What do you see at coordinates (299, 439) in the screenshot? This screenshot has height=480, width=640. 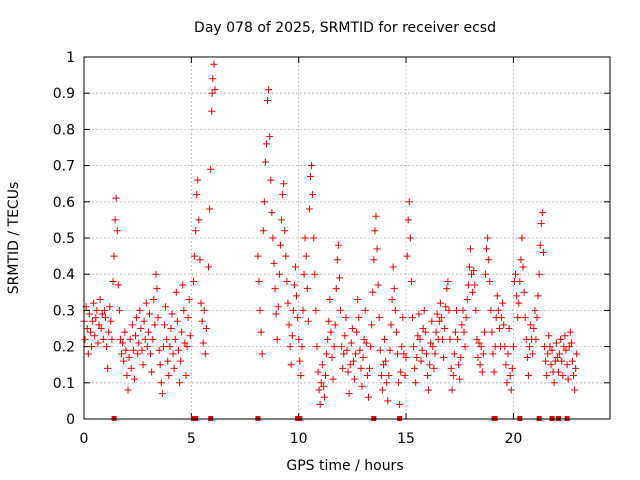 I see `x-tick-label: 10` at bounding box center [299, 439].